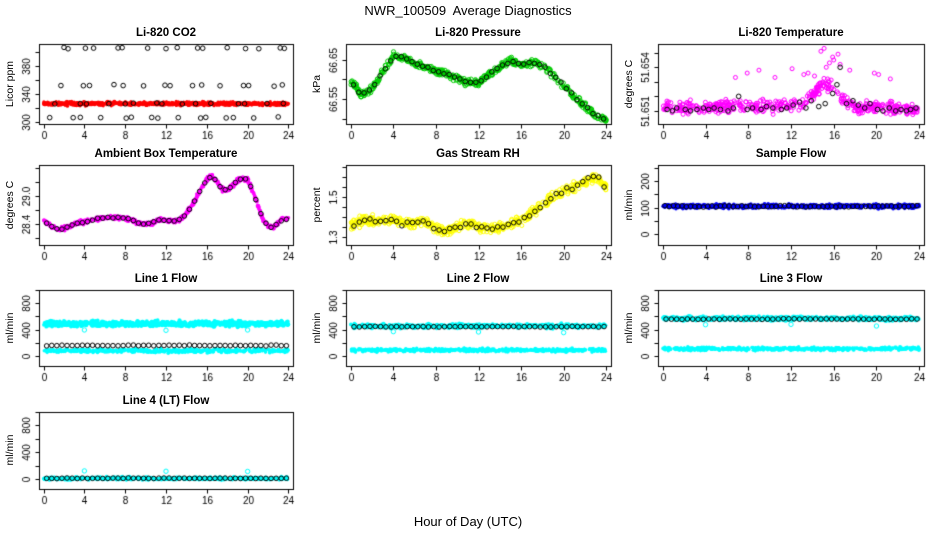  I want to click on y-axis-label-gas-stream-rh: percent, so click(317, 205).